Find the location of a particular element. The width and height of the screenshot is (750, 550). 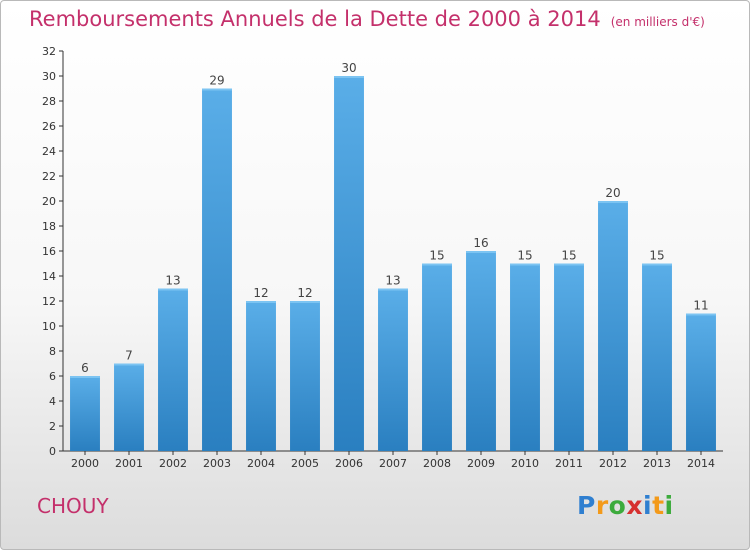

y-tick-label: 4 is located at coordinates (52, 401).